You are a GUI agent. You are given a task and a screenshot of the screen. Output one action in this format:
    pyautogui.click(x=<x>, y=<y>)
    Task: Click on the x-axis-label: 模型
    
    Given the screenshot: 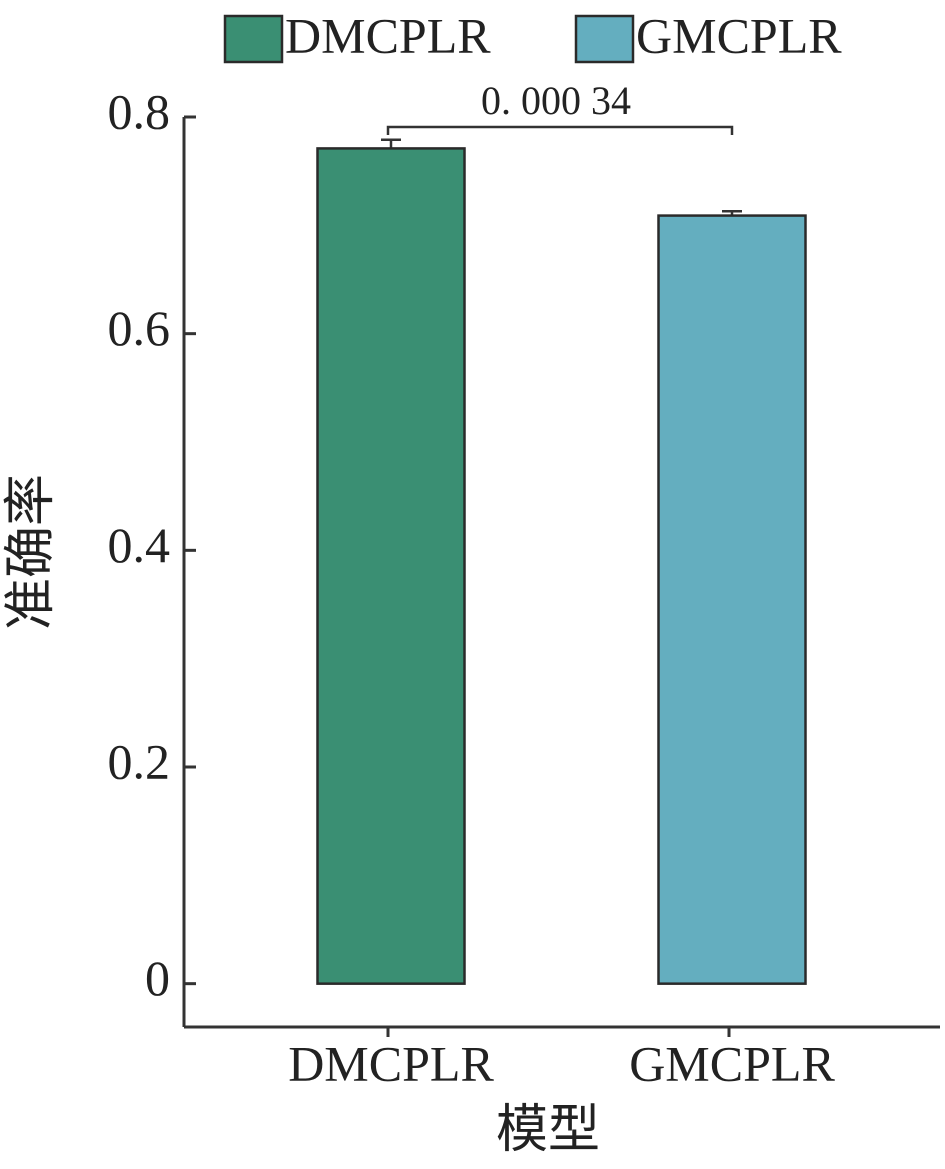 What is the action you would take?
    pyautogui.click(x=548, y=1130)
    